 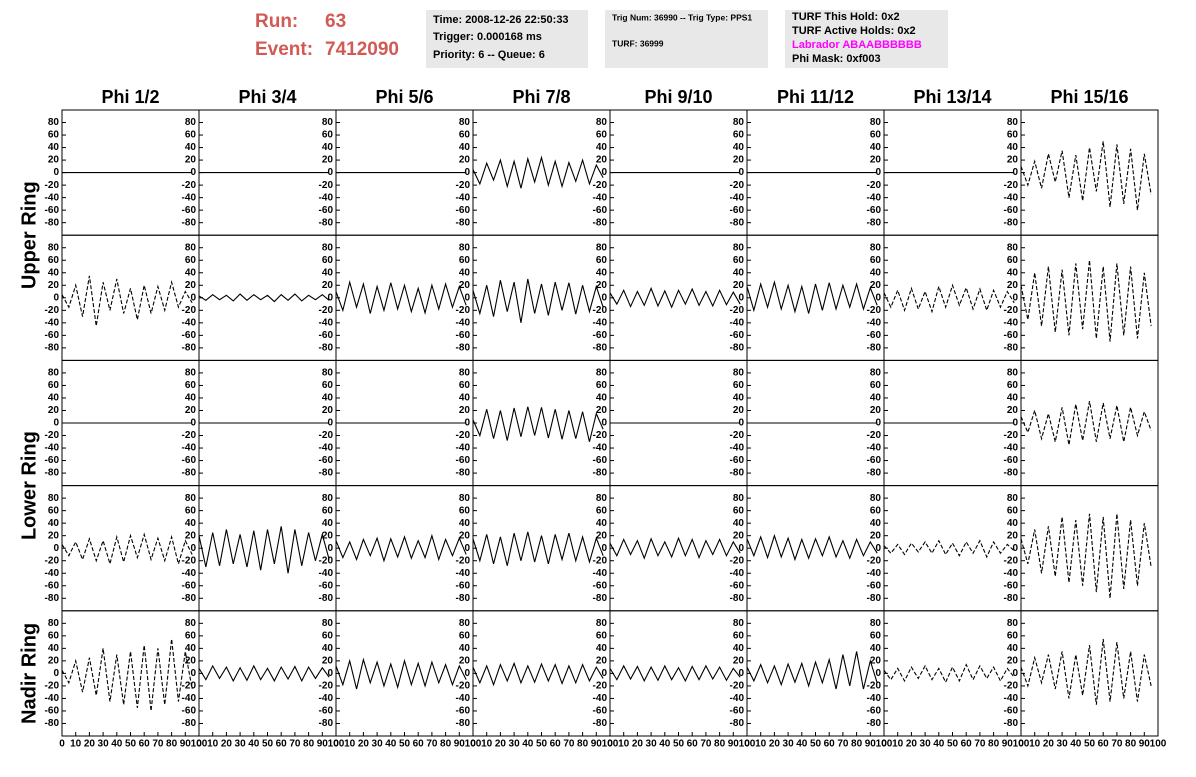 What do you see at coordinates (489, 55) in the screenshot?
I see `info-text: Priority: 6 -- Queue: 6` at bounding box center [489, 55].